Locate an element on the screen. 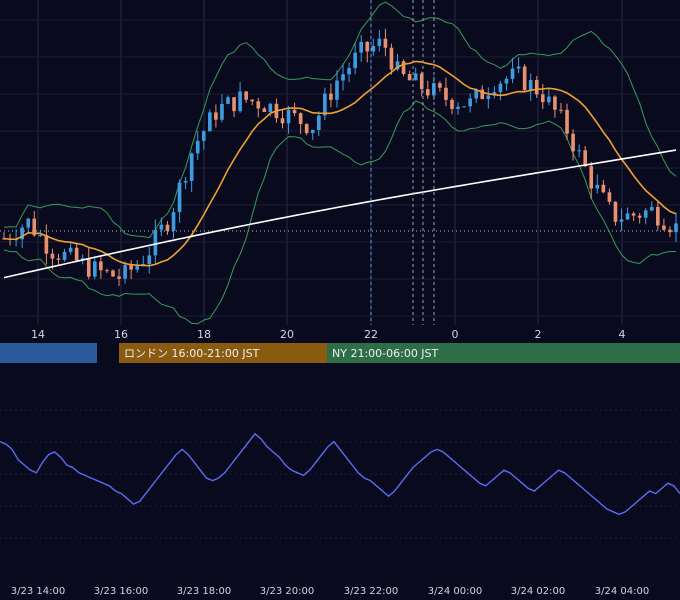  x-tick-label: 3/24 02:00 is located at coordinates (538, 591).